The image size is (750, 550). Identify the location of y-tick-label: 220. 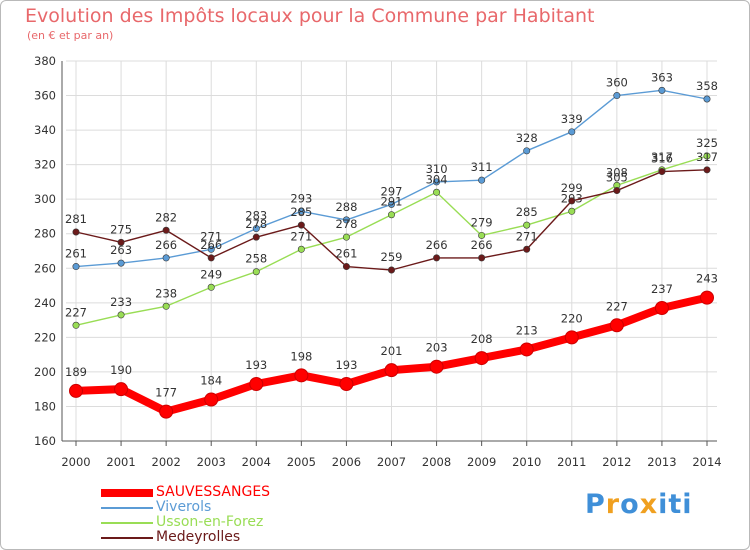
(45, 337).